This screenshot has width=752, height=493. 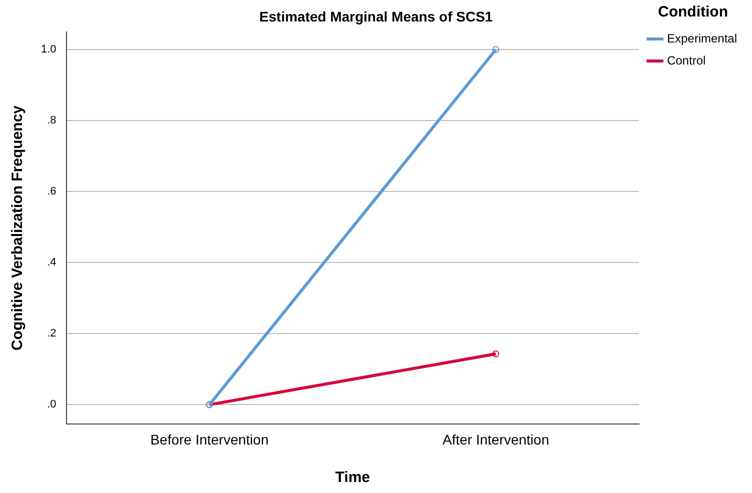 What do you see at coordinates (693, 12) in the screenshot?
I see `legend-title: Condition` at bounding box center [693, 12].